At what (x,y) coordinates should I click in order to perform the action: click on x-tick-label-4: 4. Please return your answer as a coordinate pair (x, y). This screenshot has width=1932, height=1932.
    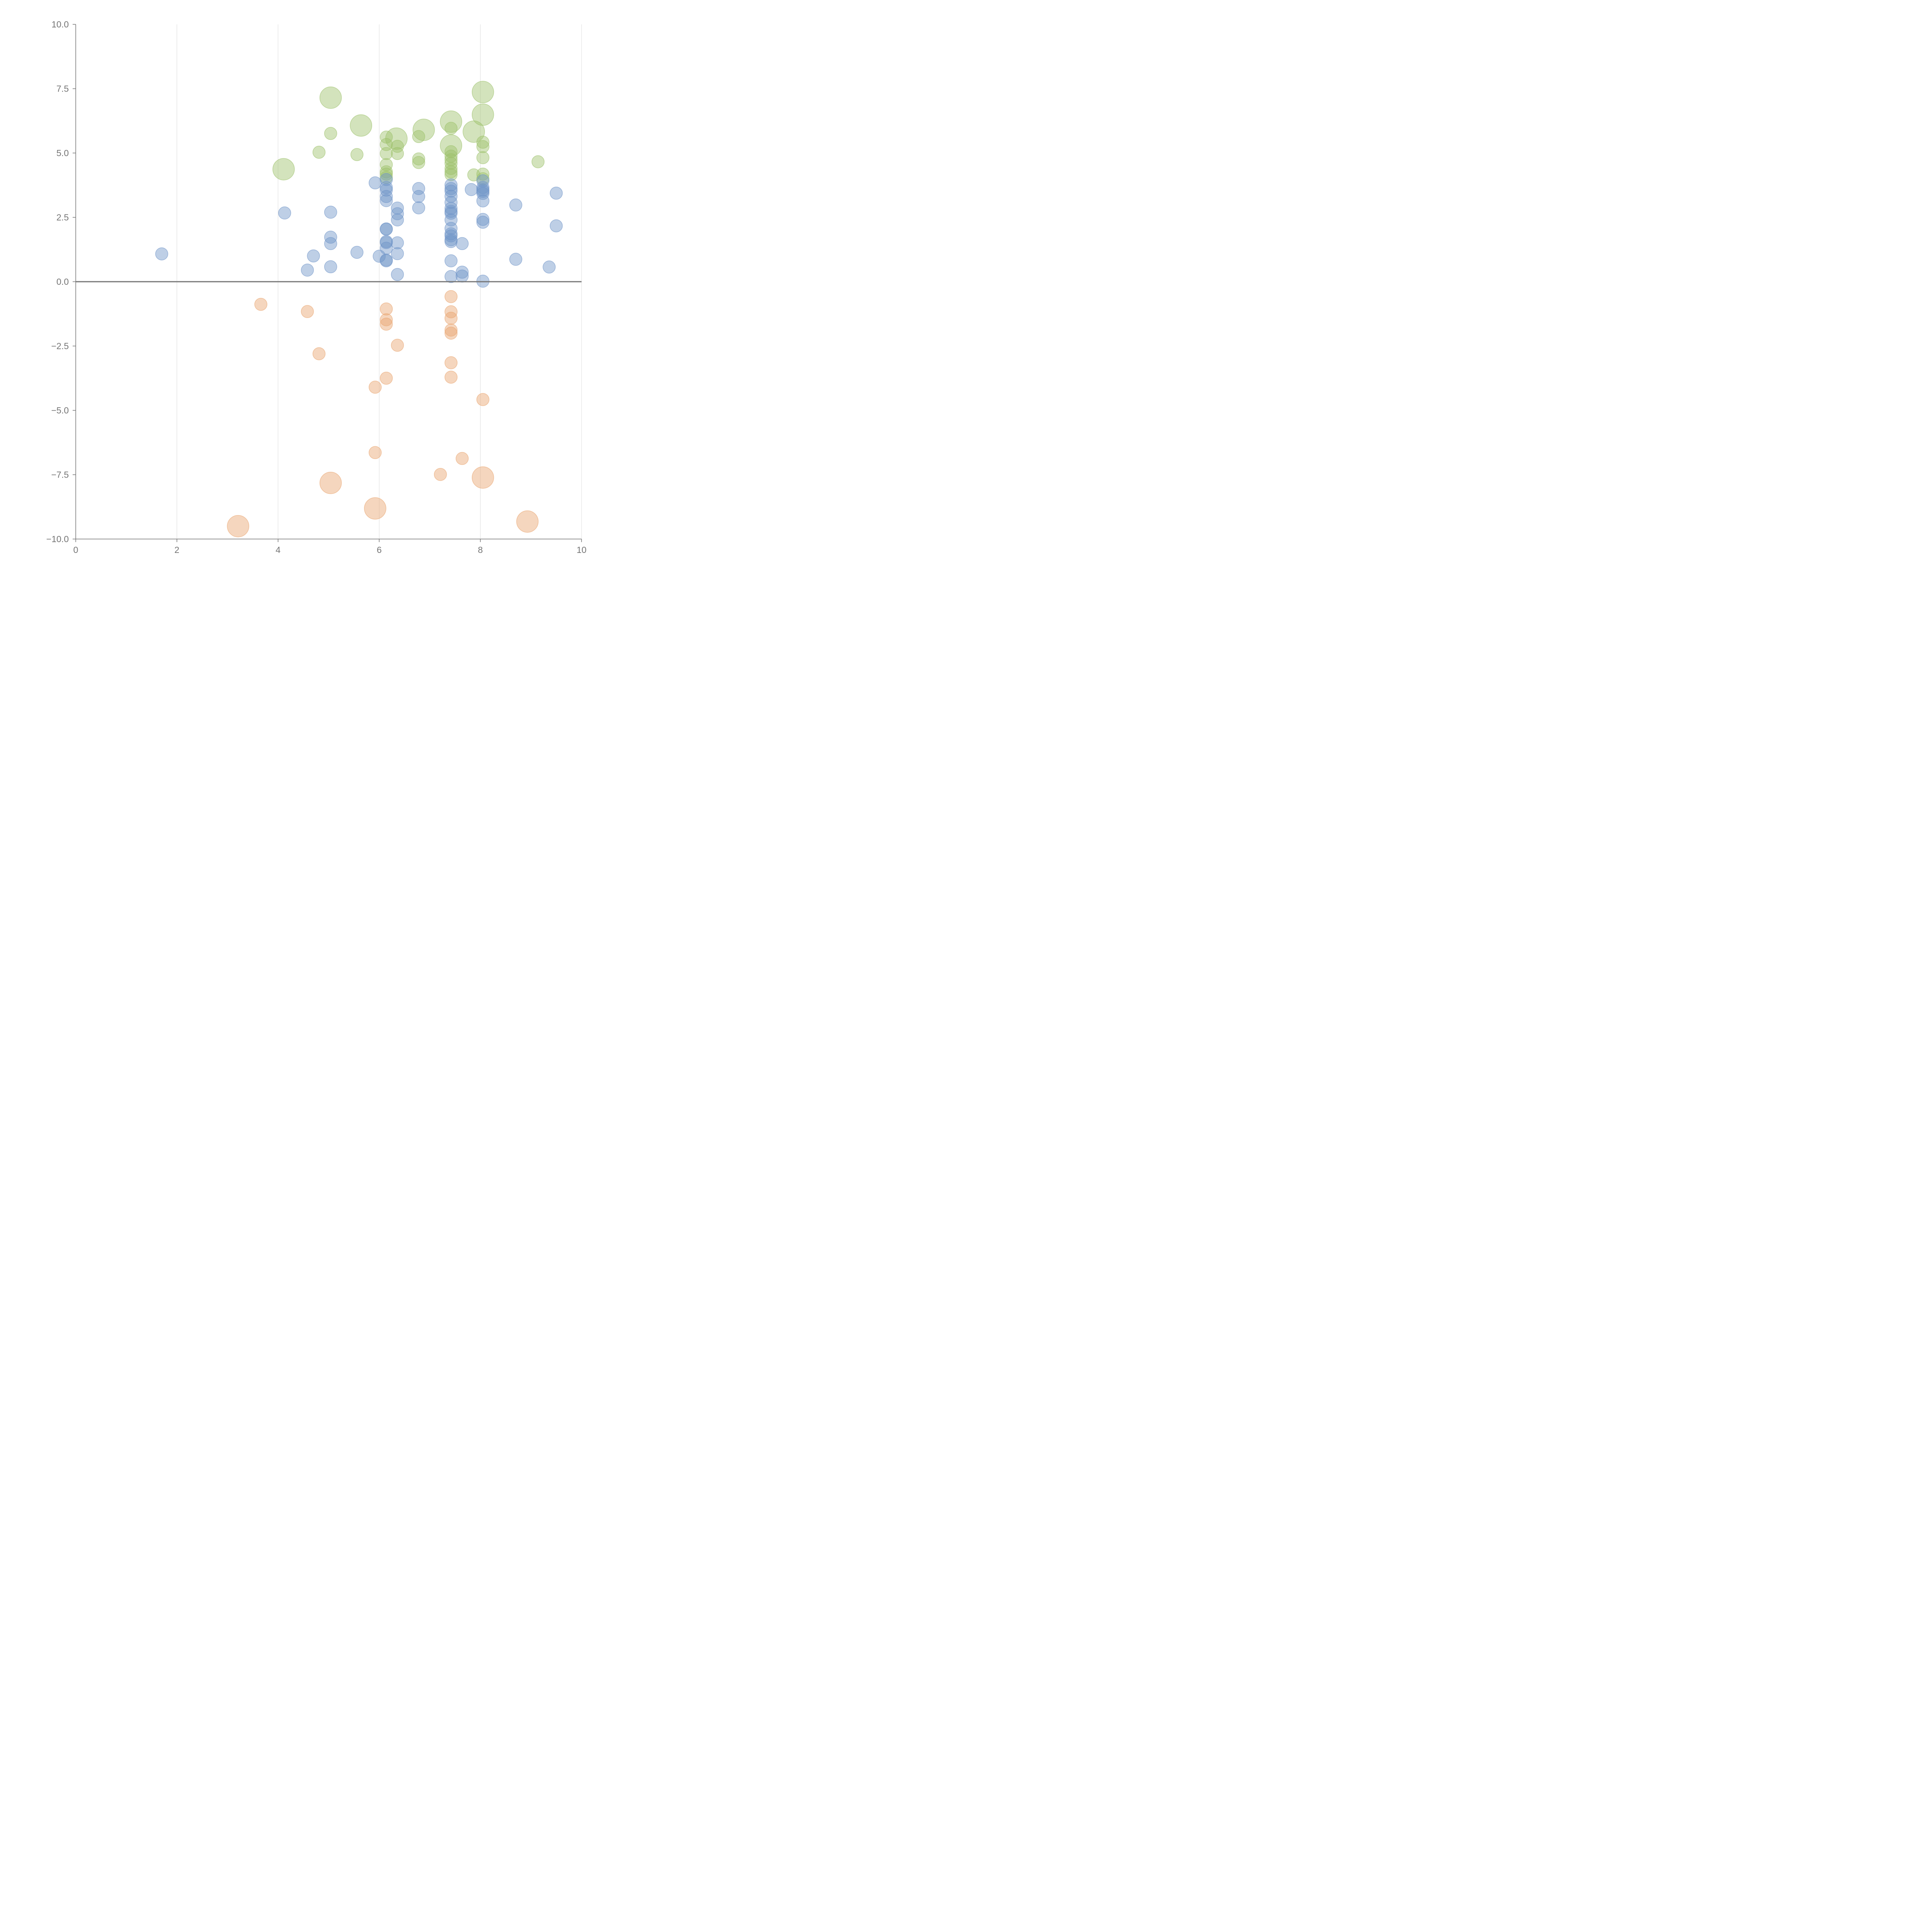
    Looking at the image, I should click on (278, 550).